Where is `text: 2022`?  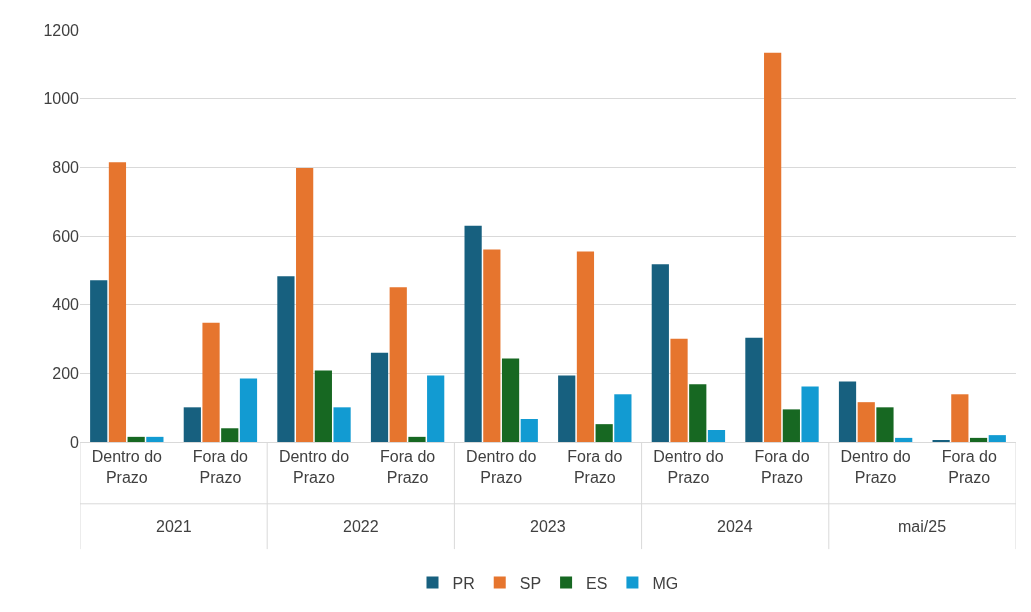
text: 2022 is located at coordinates (361, 526).